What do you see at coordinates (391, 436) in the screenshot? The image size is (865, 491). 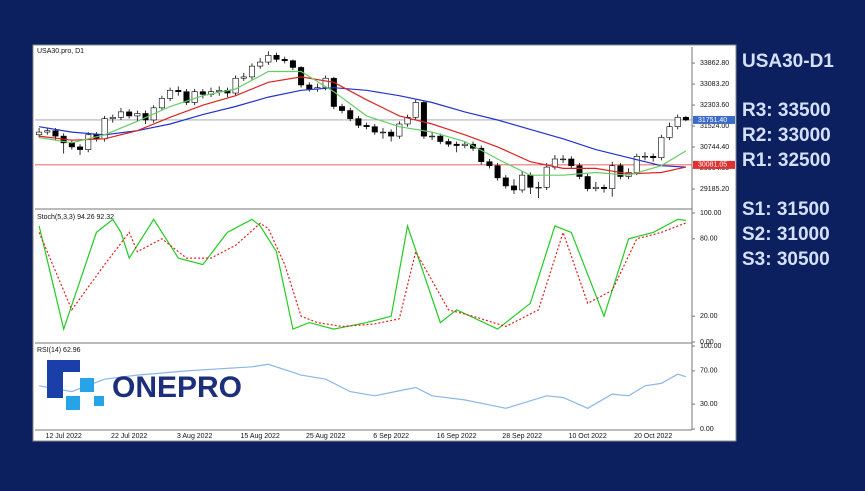 I see `x-tick-label: 6 Sep 2022` at bounding box center [391, 436].